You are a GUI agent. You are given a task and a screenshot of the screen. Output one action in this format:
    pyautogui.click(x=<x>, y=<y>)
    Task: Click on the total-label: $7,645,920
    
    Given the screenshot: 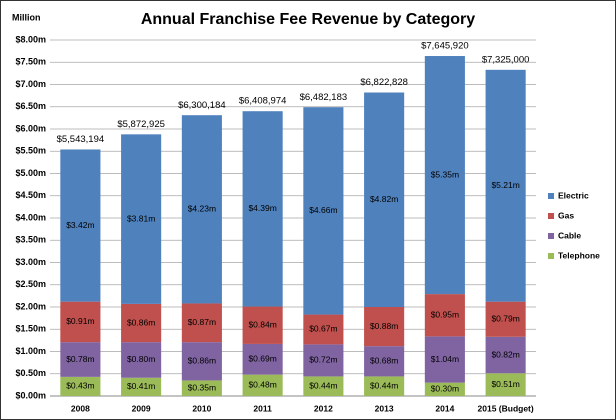 What is the action you would take?
    pyautogui.click(x=445, y=45)
    